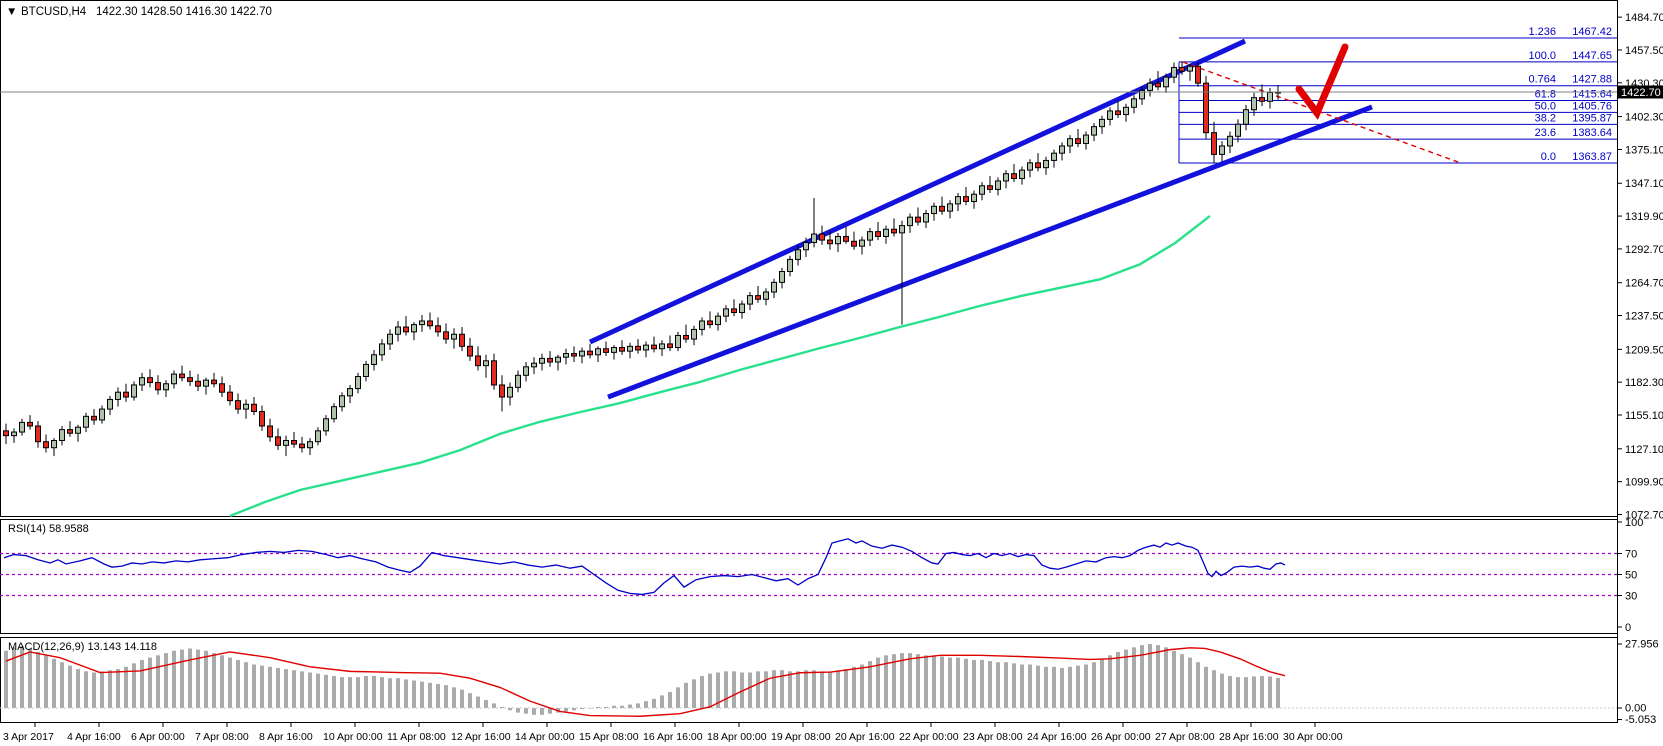 Image resolution: width=1663 pixels, height=746 pixels. Describe the element at coordinates (1542, 56) in the screenshot. I see `fib-level-label: 100.0` at that location.